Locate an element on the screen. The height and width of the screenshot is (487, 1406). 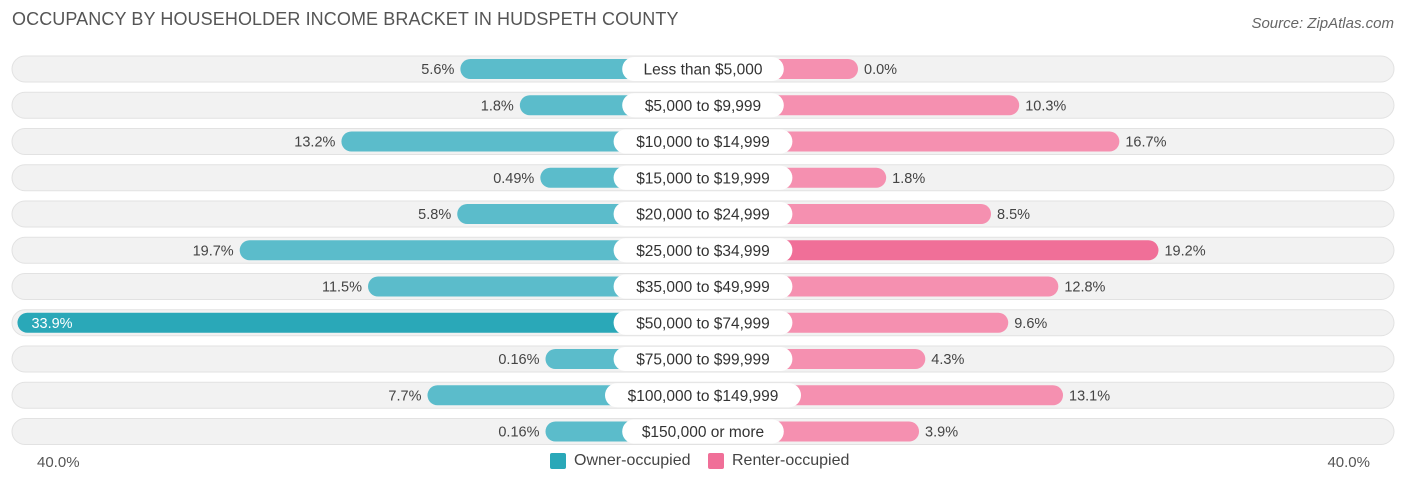
renter-value-label: 13.1% is located at coordinates (1089, 396).